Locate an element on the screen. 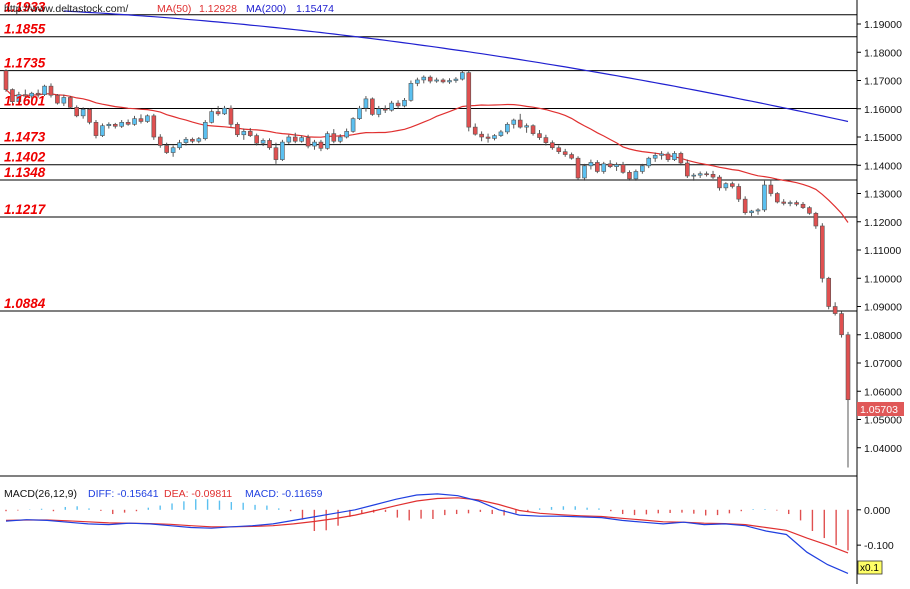 This screenshot has width=910, height=589. macd-diff-legend: DIFF: -0.15641 is located at coordinates (123, 494).